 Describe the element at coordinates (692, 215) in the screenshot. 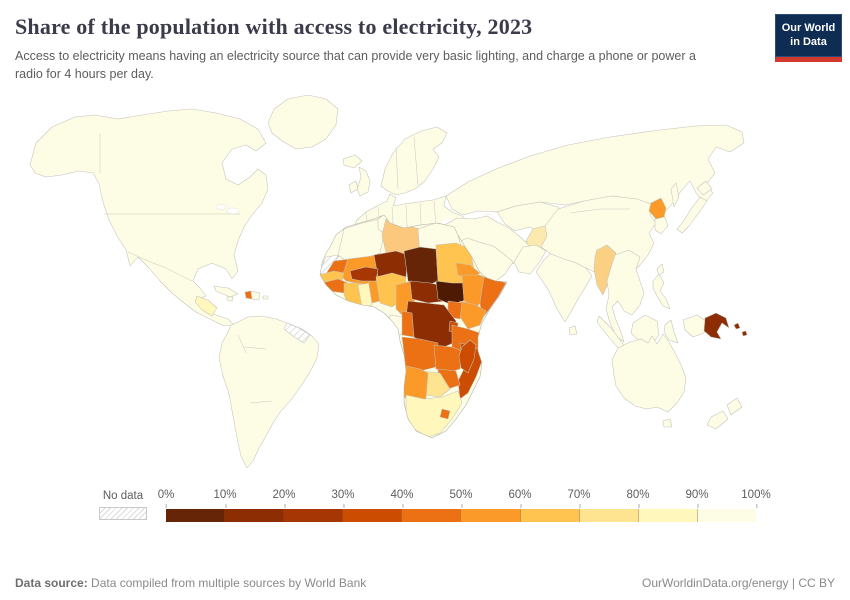

I see `country-japan-honshu` at that location.